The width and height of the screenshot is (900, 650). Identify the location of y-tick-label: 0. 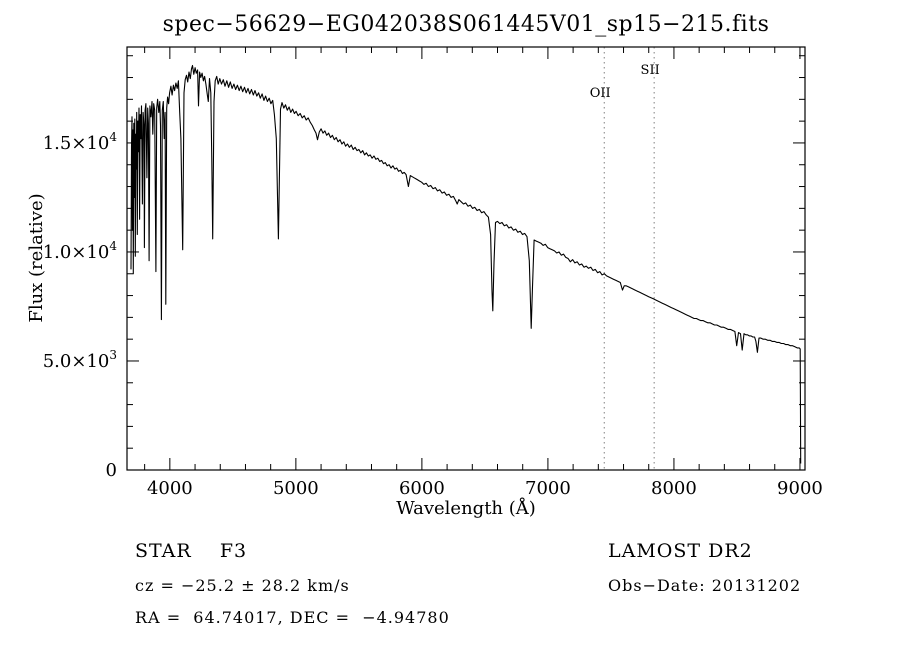
(111, 470).